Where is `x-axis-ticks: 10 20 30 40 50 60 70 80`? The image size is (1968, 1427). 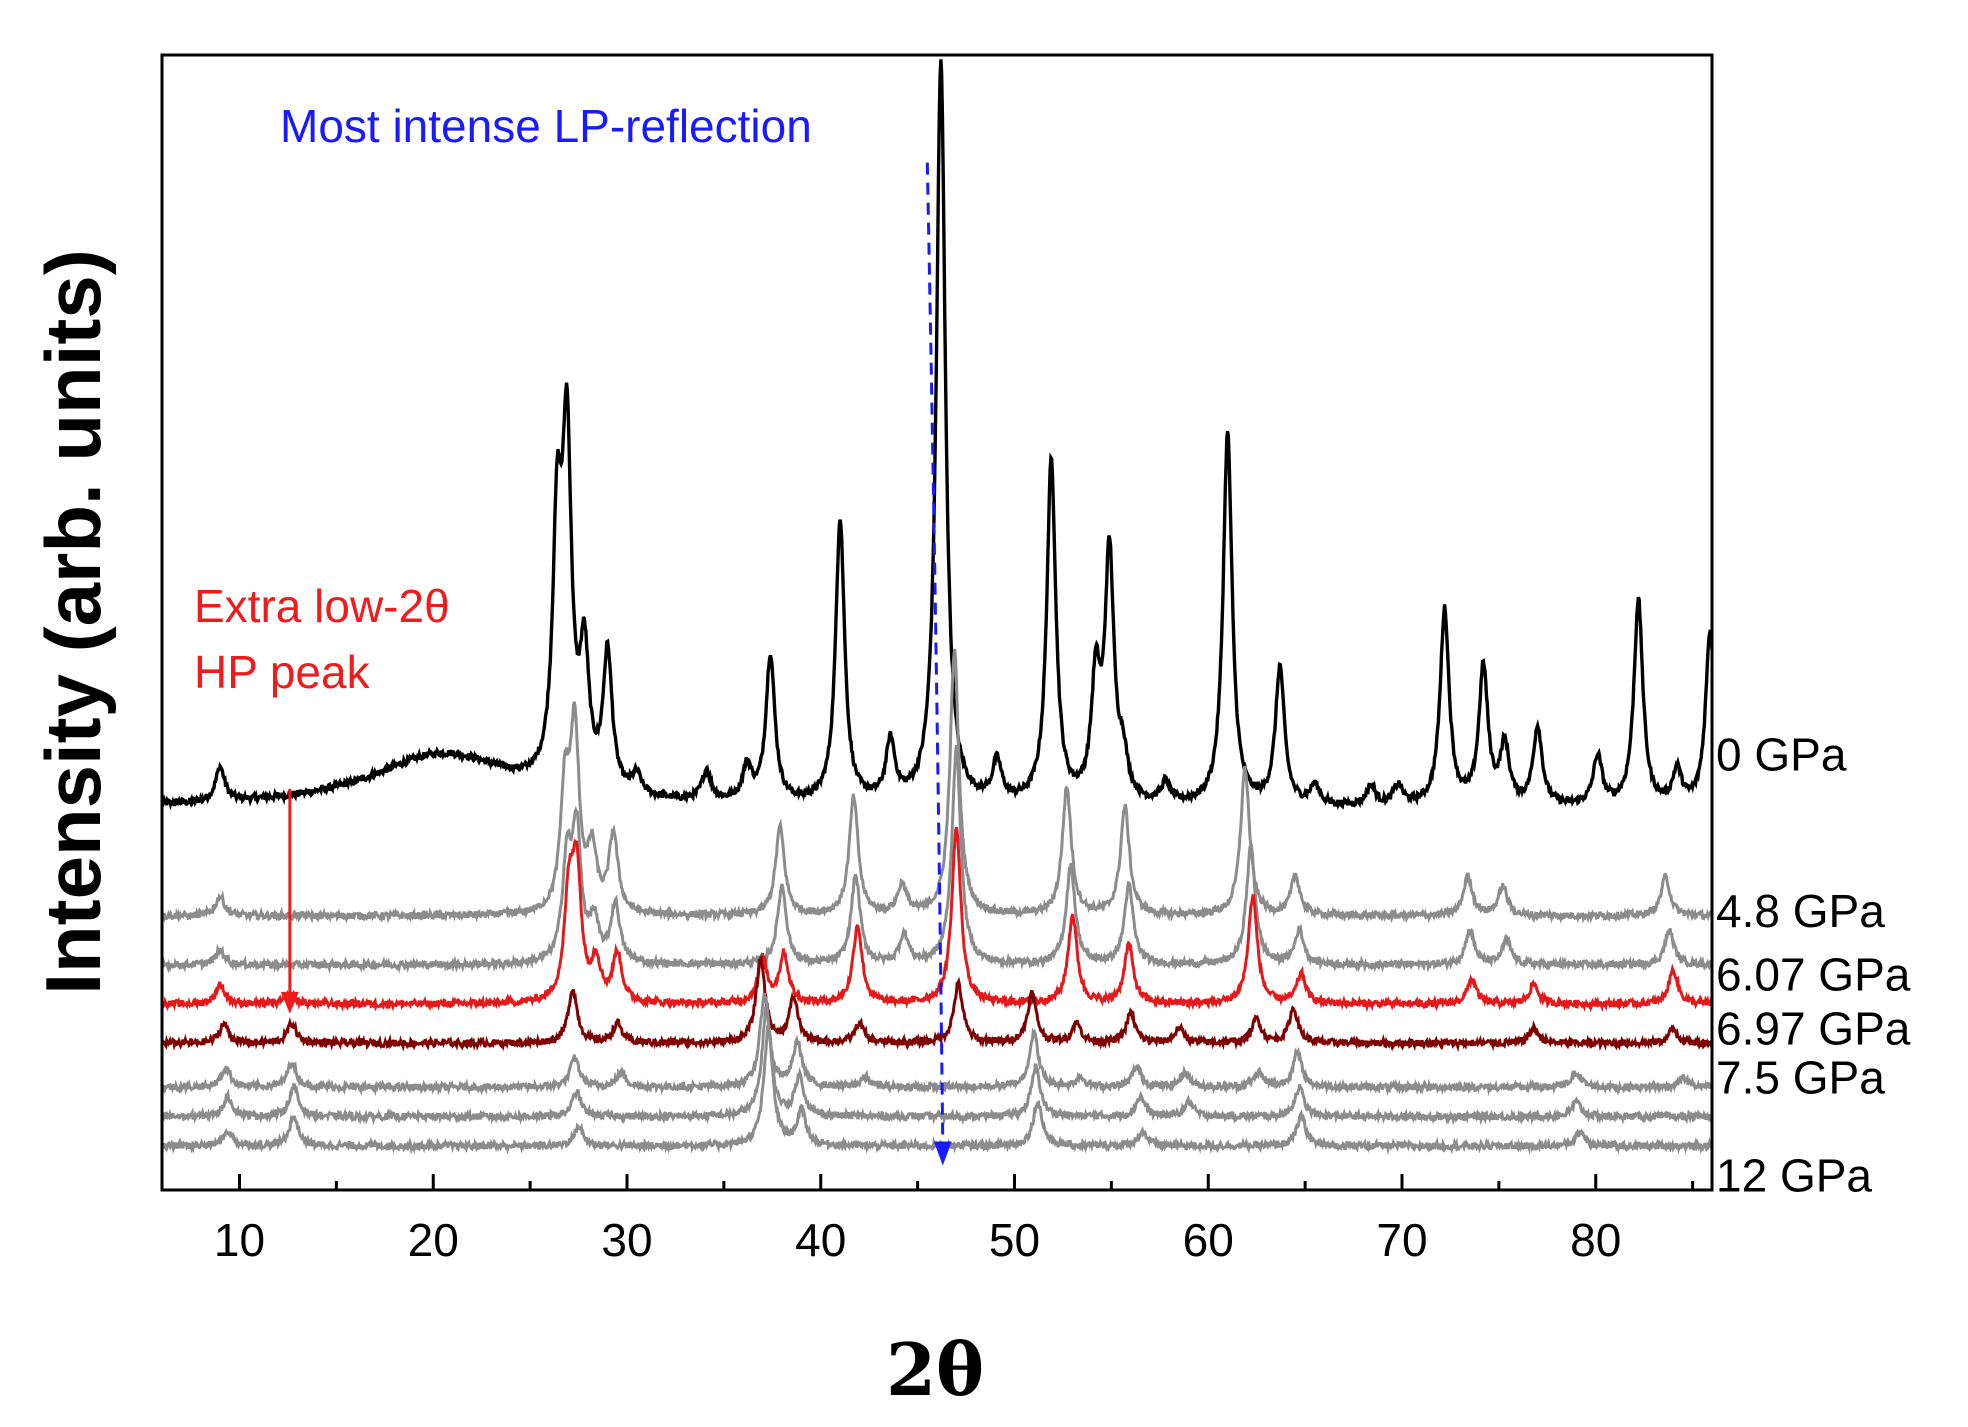
x-axis-ticks: 10 20 30 40 50 60 70 80 is located at coordinates (954, 1220).